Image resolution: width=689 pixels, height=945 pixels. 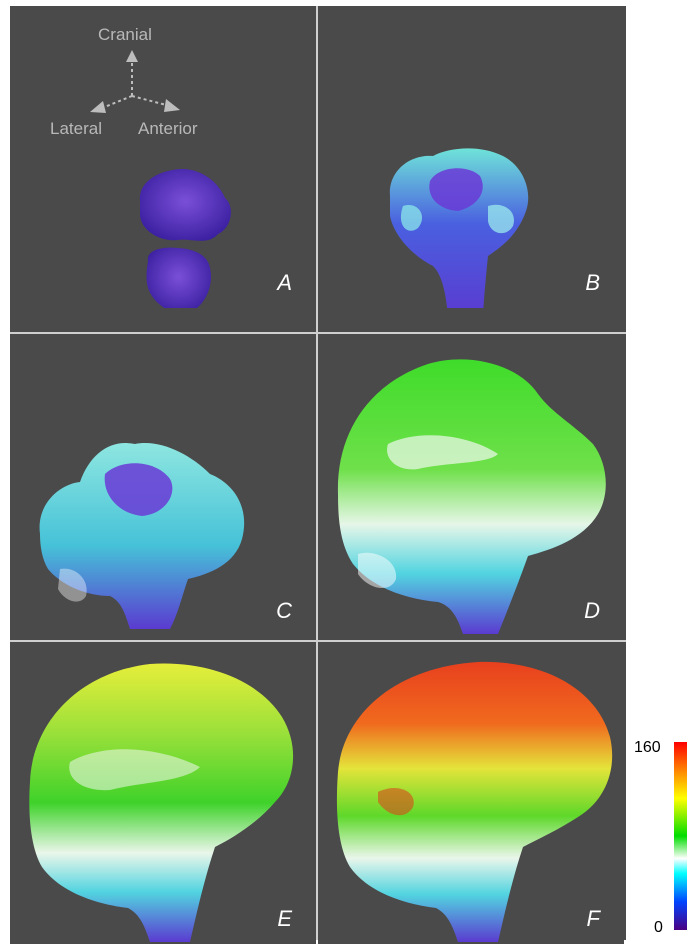 I want to click on cranial-label: Cranial, so click(x=125, y=34).